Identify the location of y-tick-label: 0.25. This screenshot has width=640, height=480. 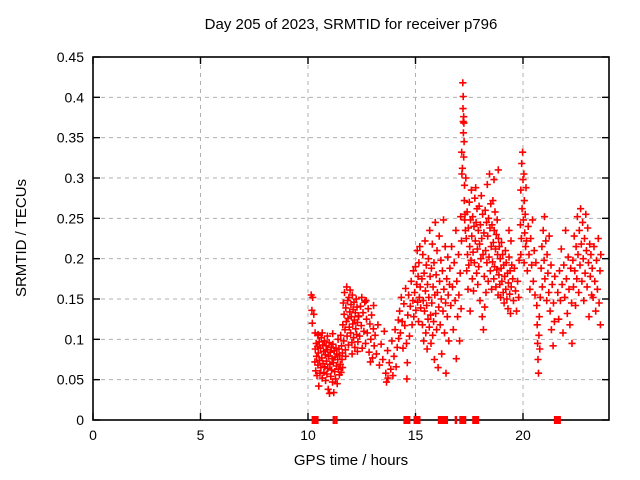
(70, 218).